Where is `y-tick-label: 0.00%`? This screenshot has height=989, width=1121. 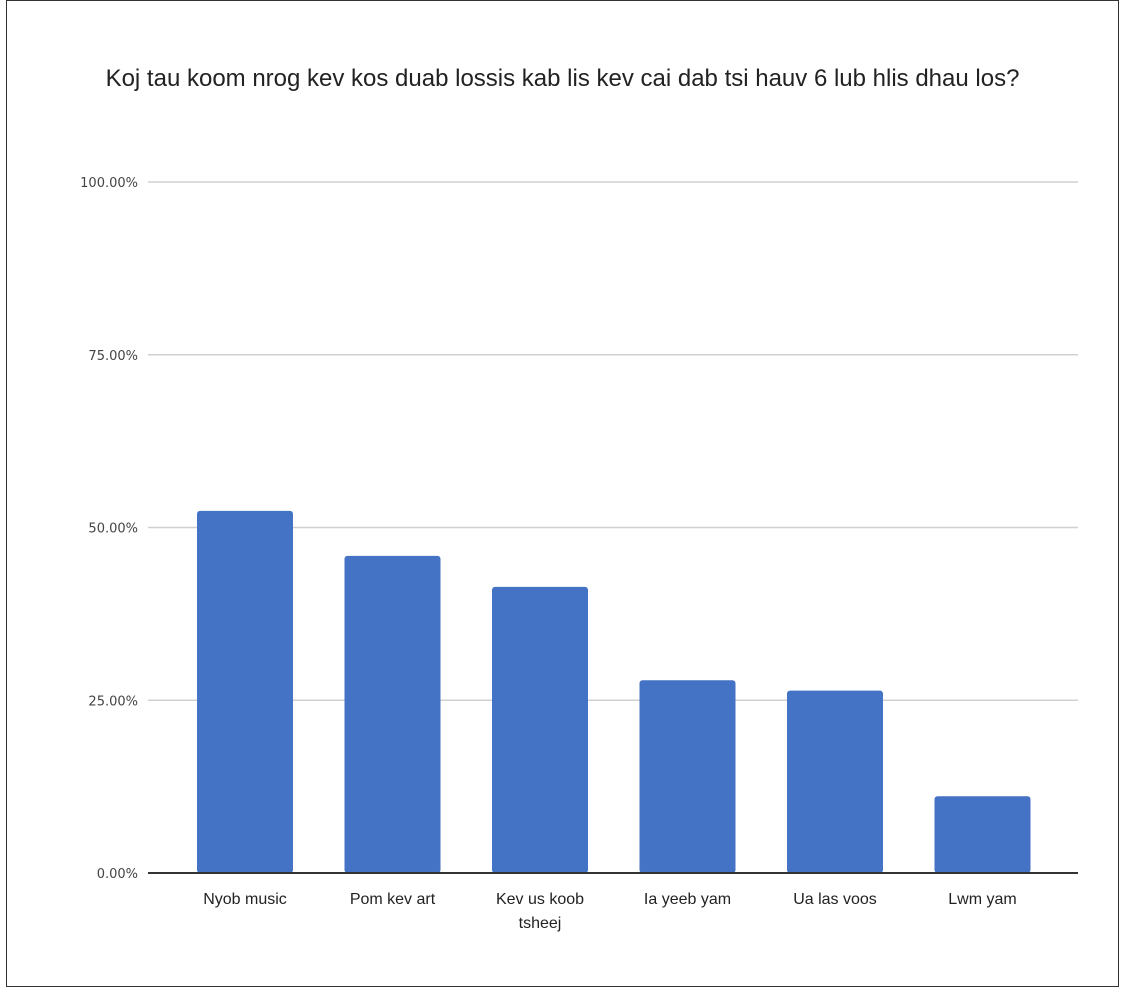
y-tick-label: 0.00% is located at coordinates (117, 874).